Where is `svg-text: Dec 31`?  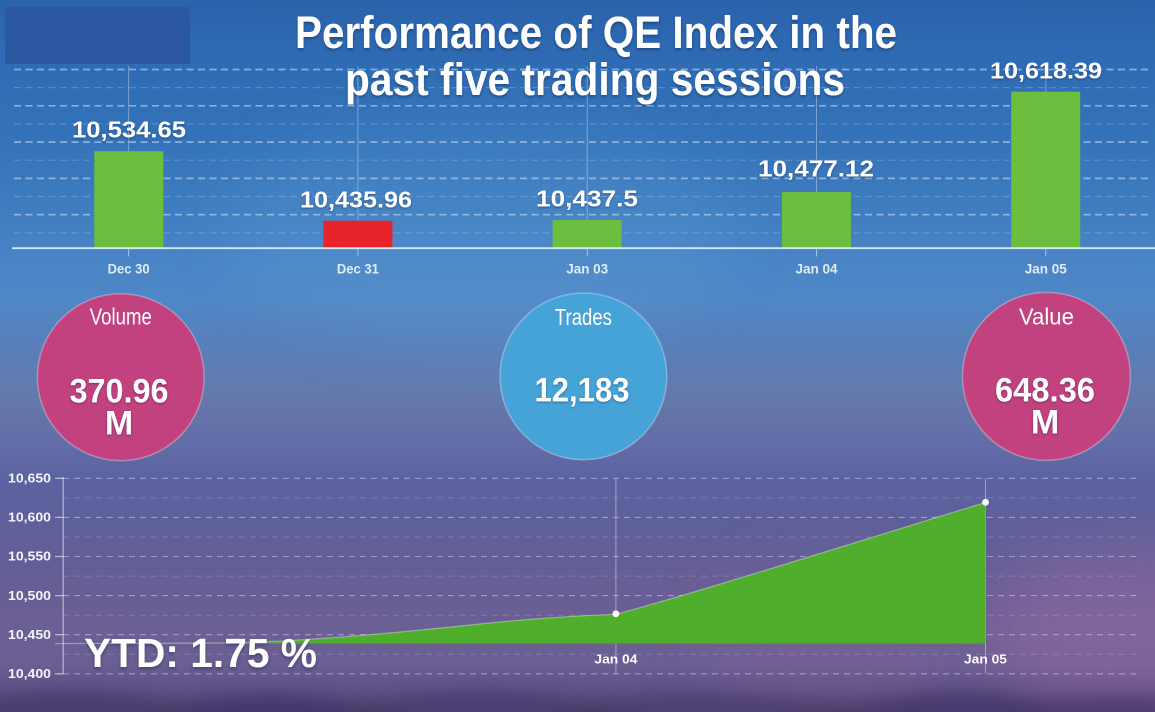 svg-text: Dec 31 is located at coordinates (358, 269).